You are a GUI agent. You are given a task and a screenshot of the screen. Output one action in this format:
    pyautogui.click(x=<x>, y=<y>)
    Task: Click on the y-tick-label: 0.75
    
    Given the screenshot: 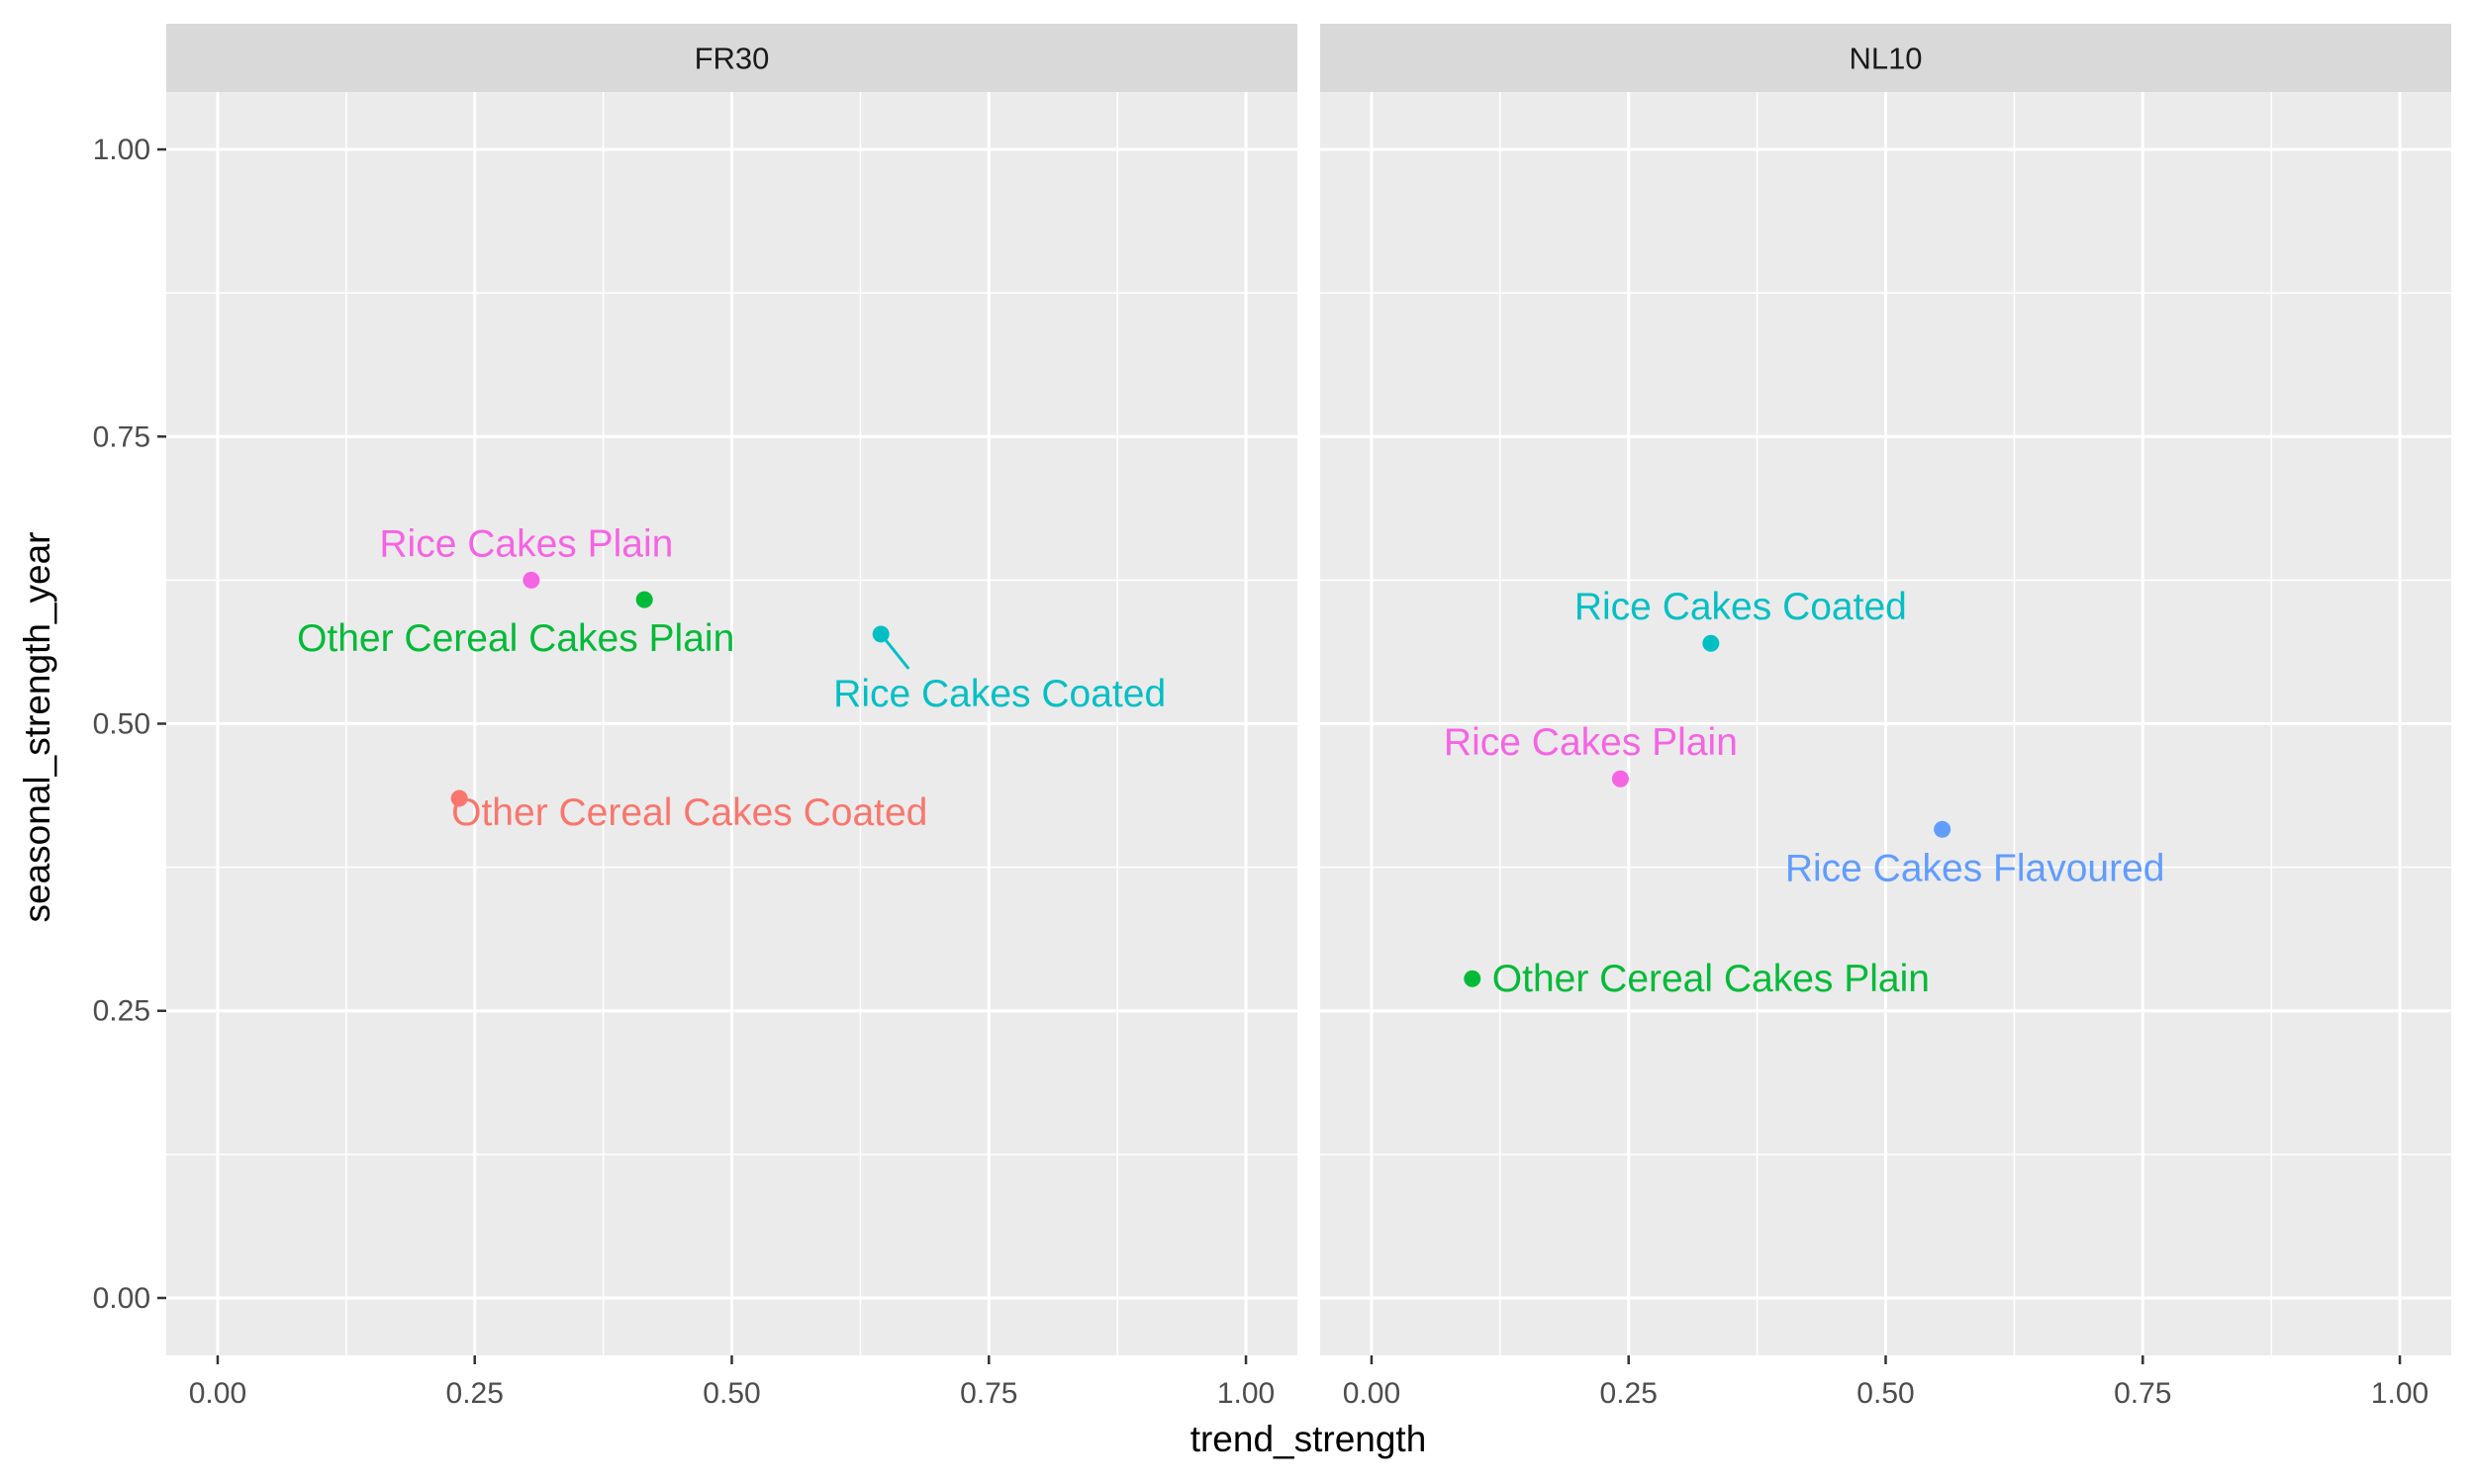 What is the action you would take?
    pyautogui.click(x=122, y=436)
    